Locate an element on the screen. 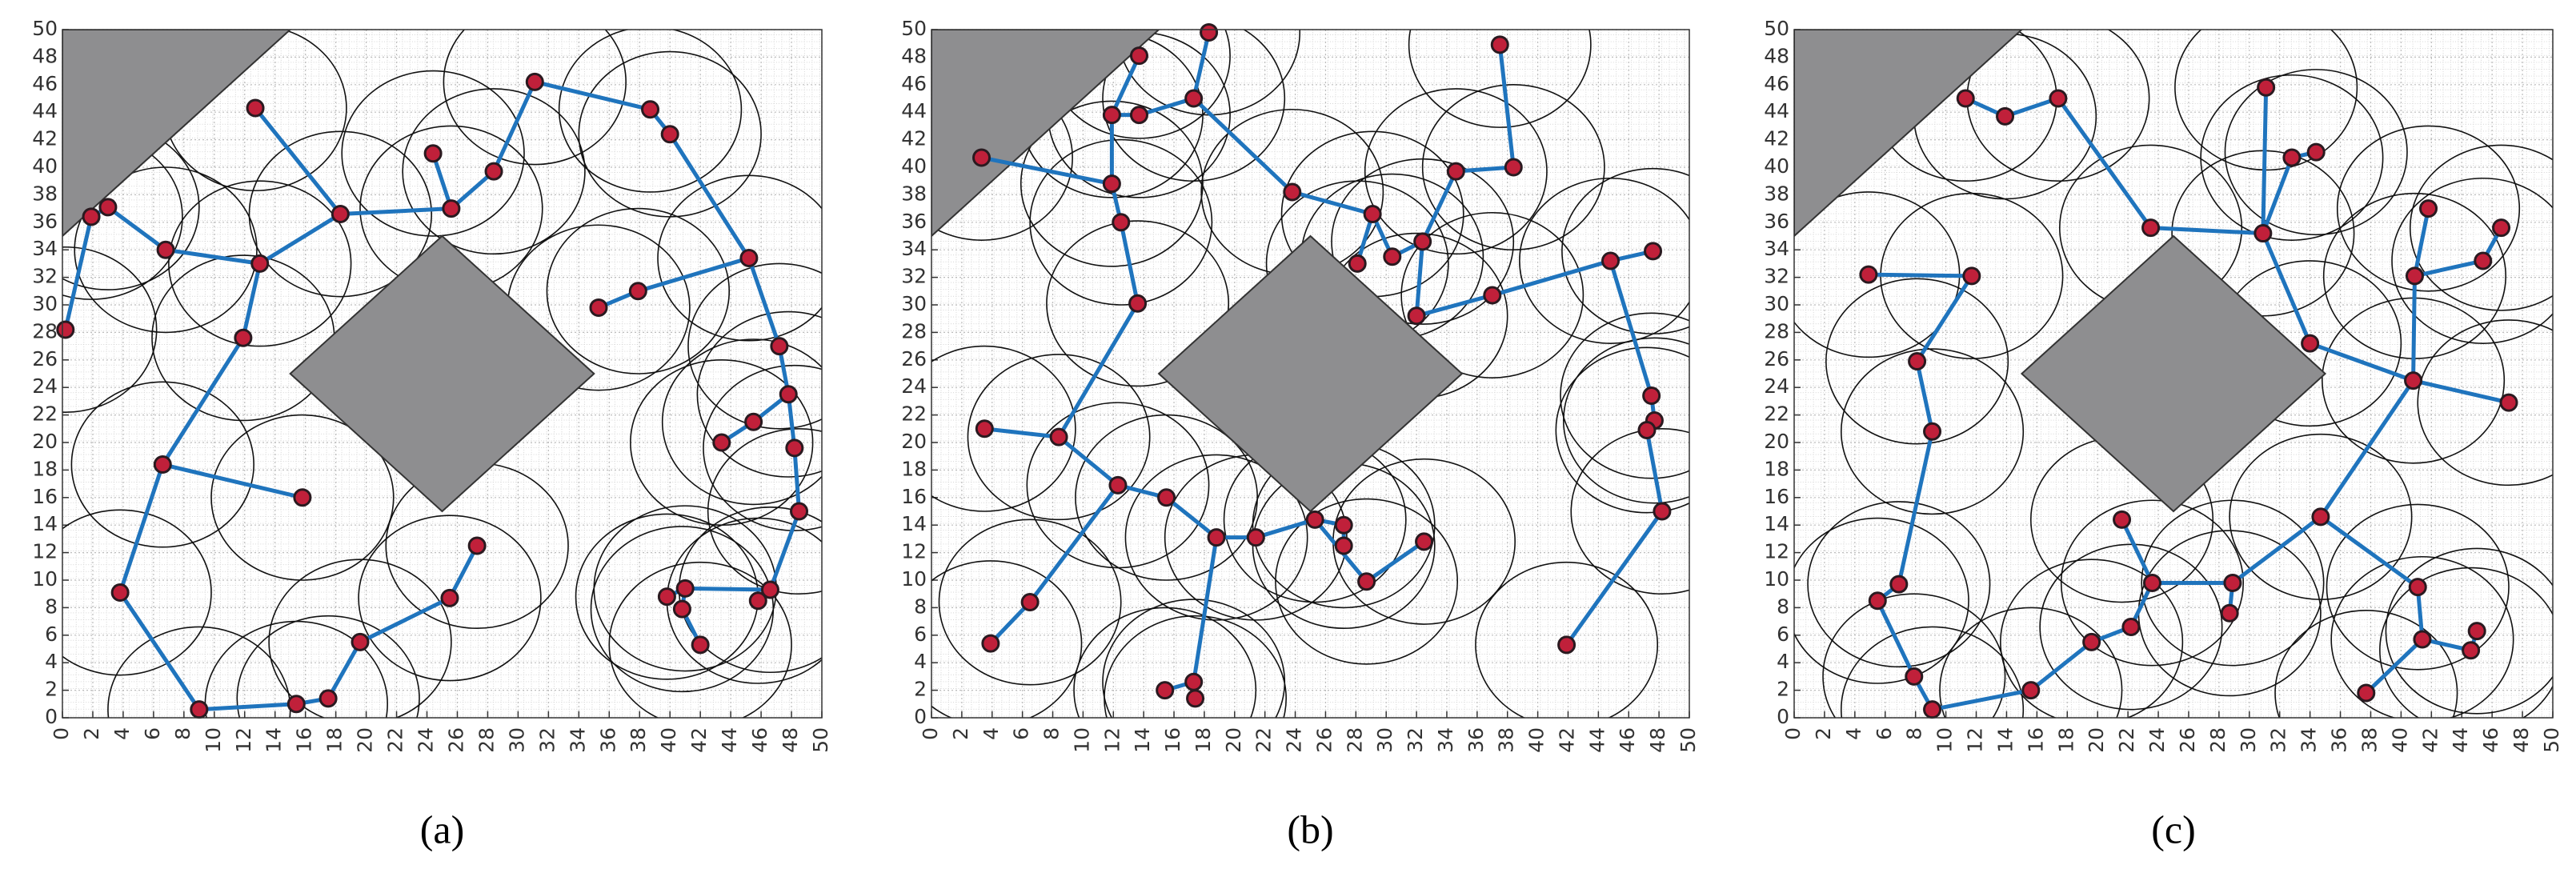 This screenshot has height=869, width=2576. x-tick-label: 20 is located at coordinates (365, 740).